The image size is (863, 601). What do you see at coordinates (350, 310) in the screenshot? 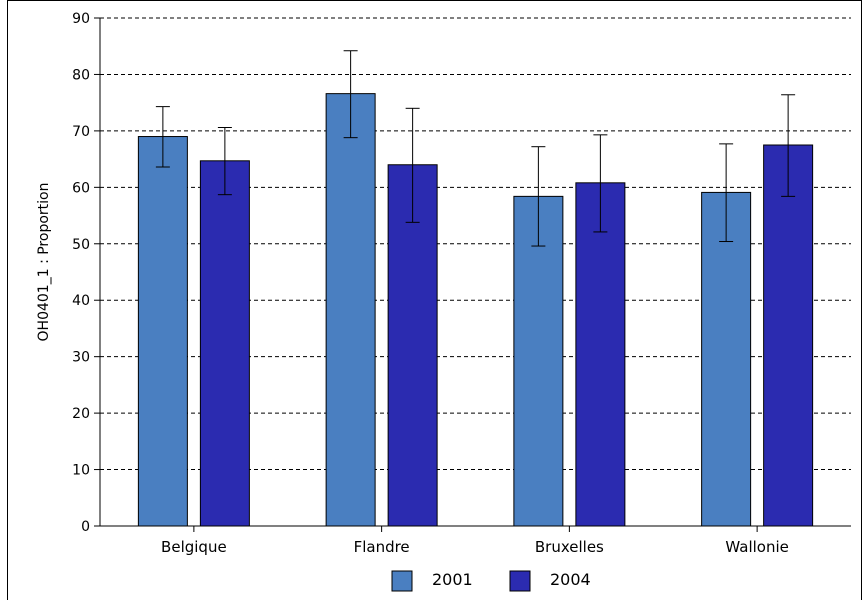
I see `bar-flandre-2001` at bounding box center [350, 310].